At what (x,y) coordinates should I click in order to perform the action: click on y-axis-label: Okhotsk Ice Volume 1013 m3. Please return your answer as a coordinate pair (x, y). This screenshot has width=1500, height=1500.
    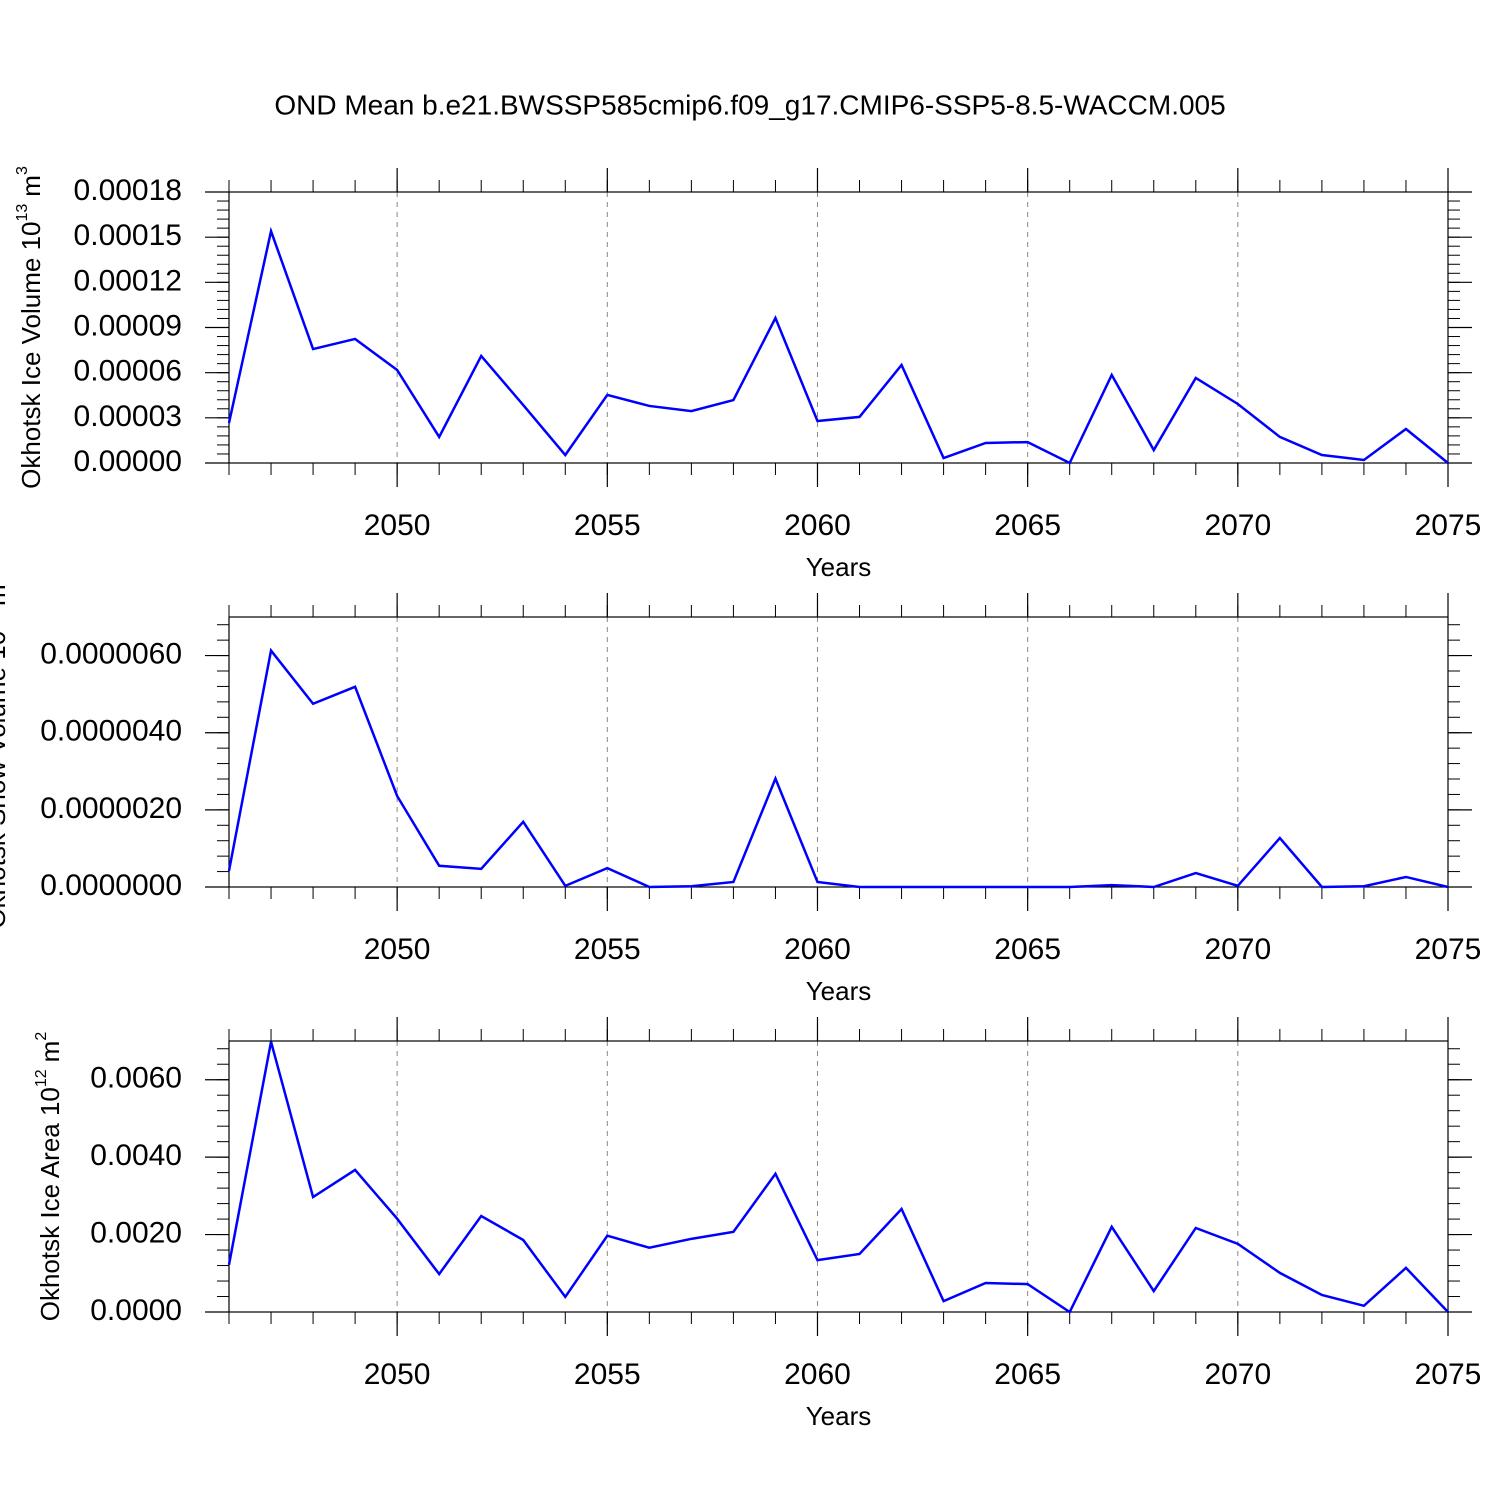
    Looking at the image, I should click on (30, 327).